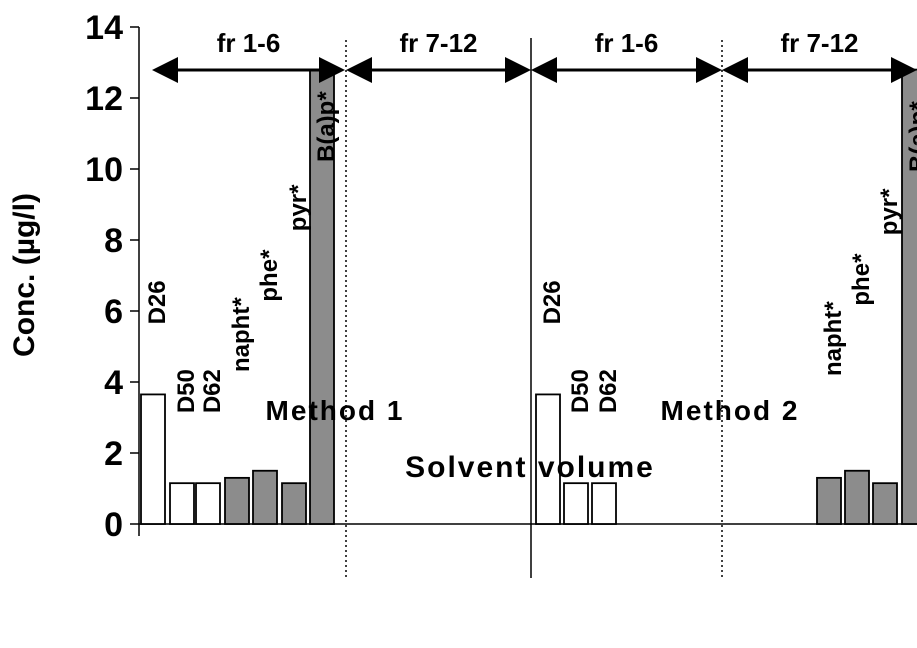 The height and width of the screenshot is (648, 917). What do you see at coordinates (113, 525) in the screenshot?
I see `y-tick-label: 0` at bounding box center [113, 525].